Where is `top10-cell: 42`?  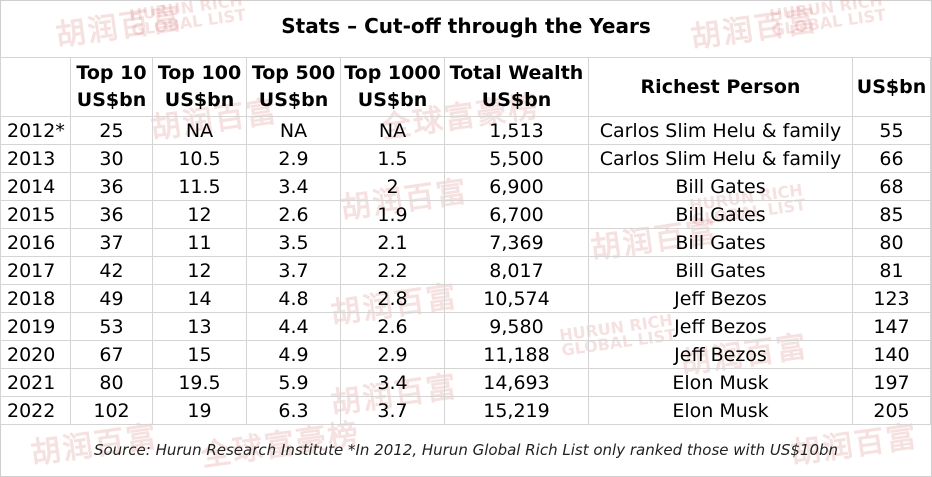
top10-cell: 42 is located at coordinates (111, 270).